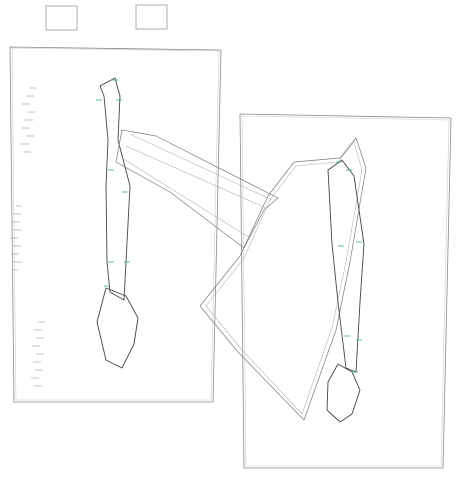  I want to click on thumbnail-left, so click(61, 18).